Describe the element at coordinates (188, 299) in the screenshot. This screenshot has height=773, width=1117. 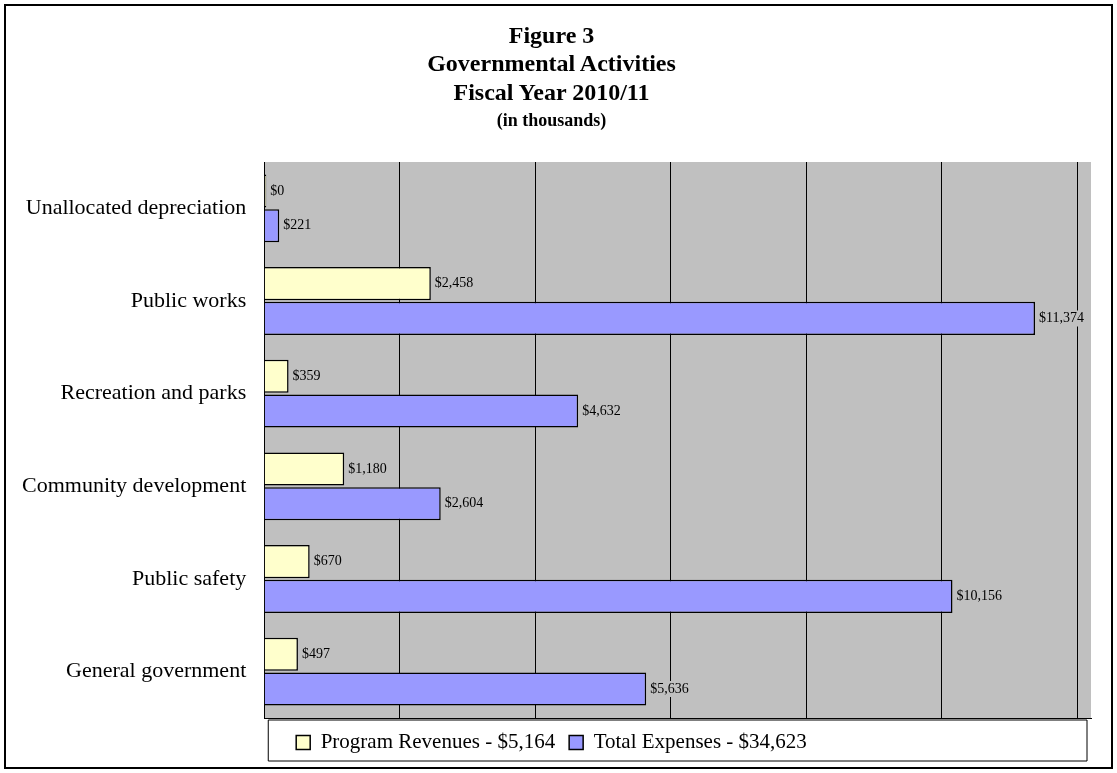
I see `y-tick-label: Public works` at that location.